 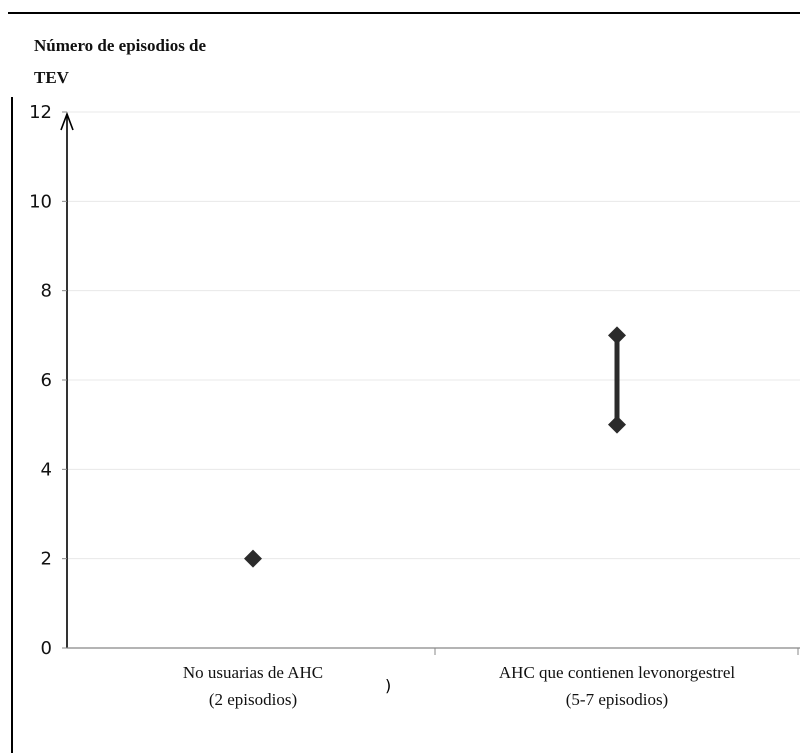 I want to click on x-category-label-0-line-2: (2 episodios), so click(x=253, y=699).